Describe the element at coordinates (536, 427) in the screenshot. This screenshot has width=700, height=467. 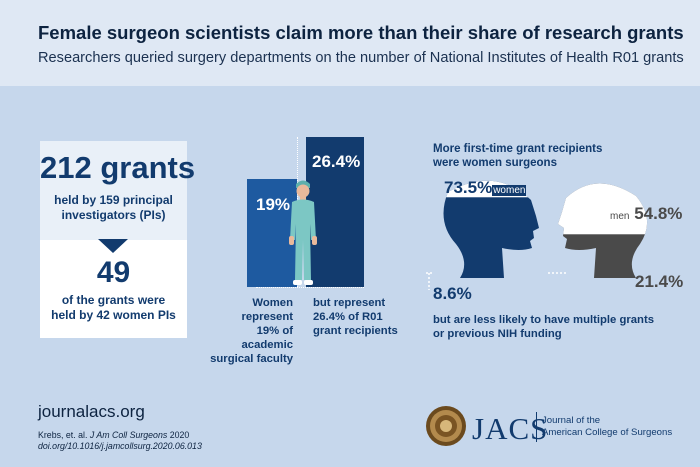
I see `logo-divider` at that location.